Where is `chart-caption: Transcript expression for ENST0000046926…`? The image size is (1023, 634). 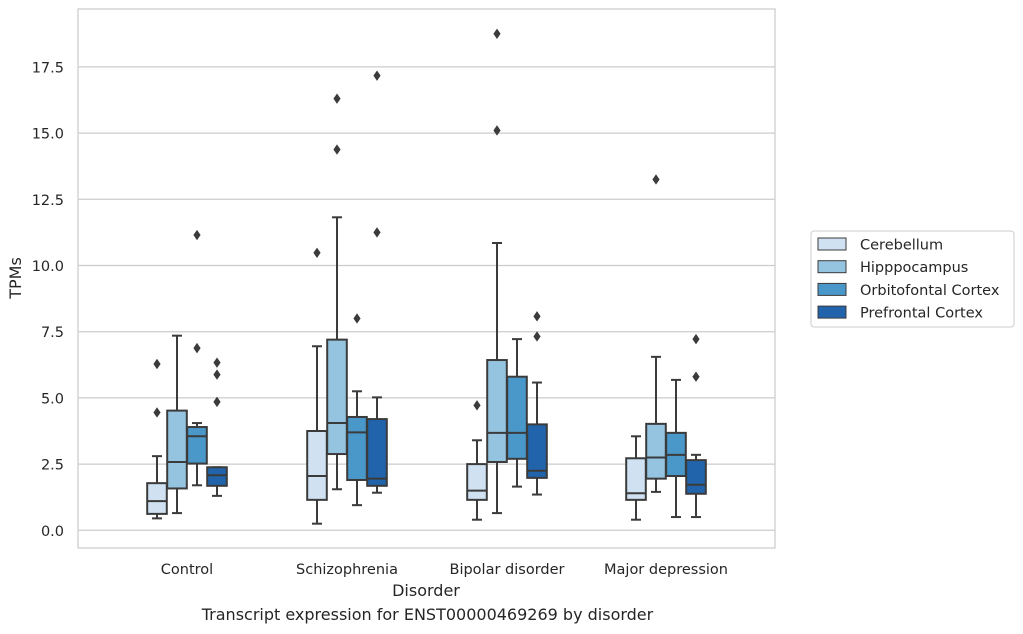 chart-caption: Transcript expression for ENST0000046926… is located at coordinates (427, 614).